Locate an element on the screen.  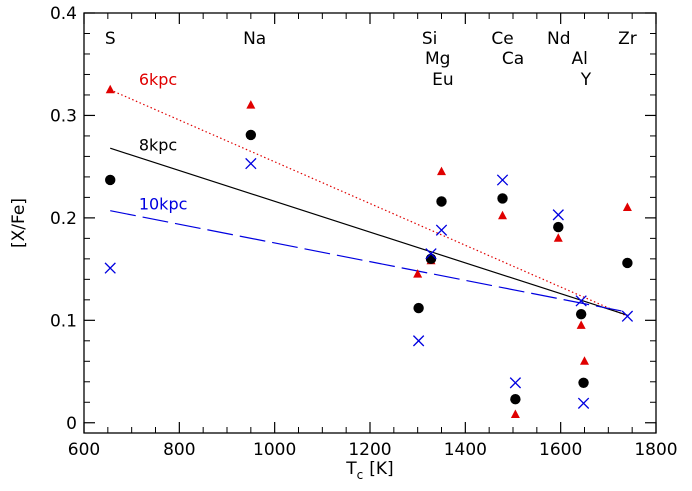
trend-labels: 6kpc 8kpc 10kpc is located at coordinates (163, 142).